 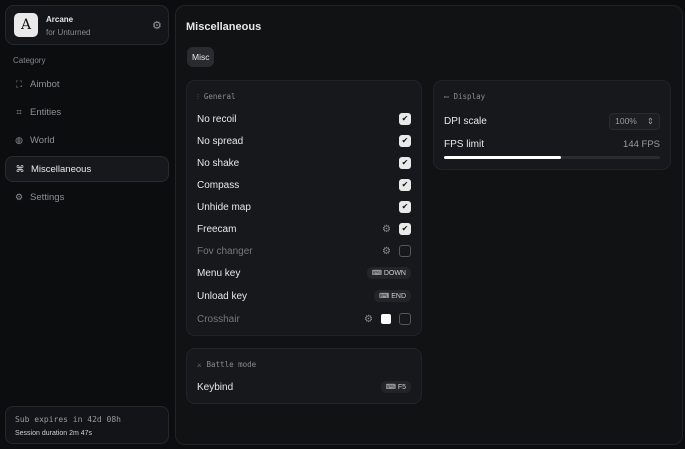 I want to click on keybind-button: ⌨ DOWN, so click(x=388, y=273).